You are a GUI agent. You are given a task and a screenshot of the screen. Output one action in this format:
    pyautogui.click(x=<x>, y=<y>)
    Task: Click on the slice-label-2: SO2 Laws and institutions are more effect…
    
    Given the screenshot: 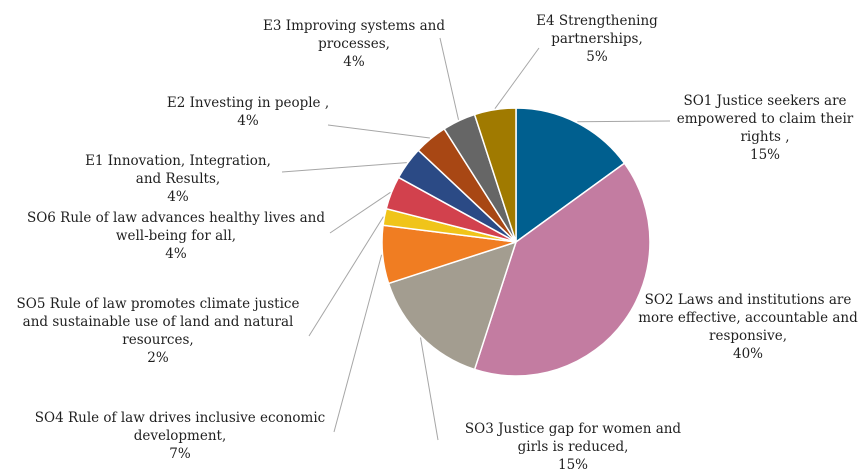 What is the action you would take?
    pyautogui.click(x=748, y=327)
    